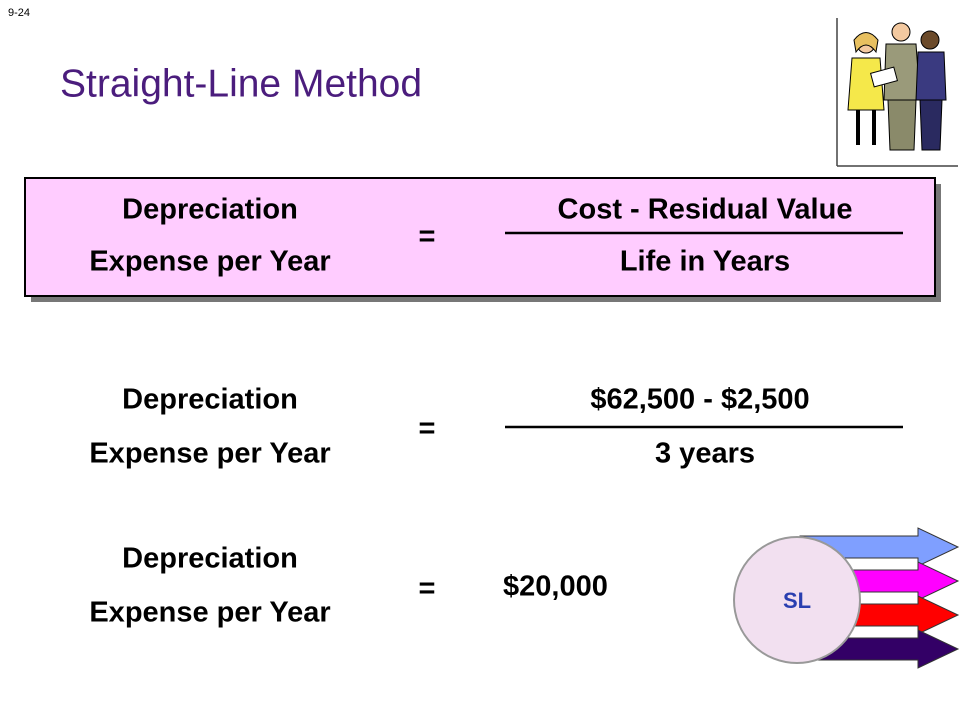 The width and height of the screenshot is (960, 720). I want to click on title: Straight-Line Method, so click(241, 83).